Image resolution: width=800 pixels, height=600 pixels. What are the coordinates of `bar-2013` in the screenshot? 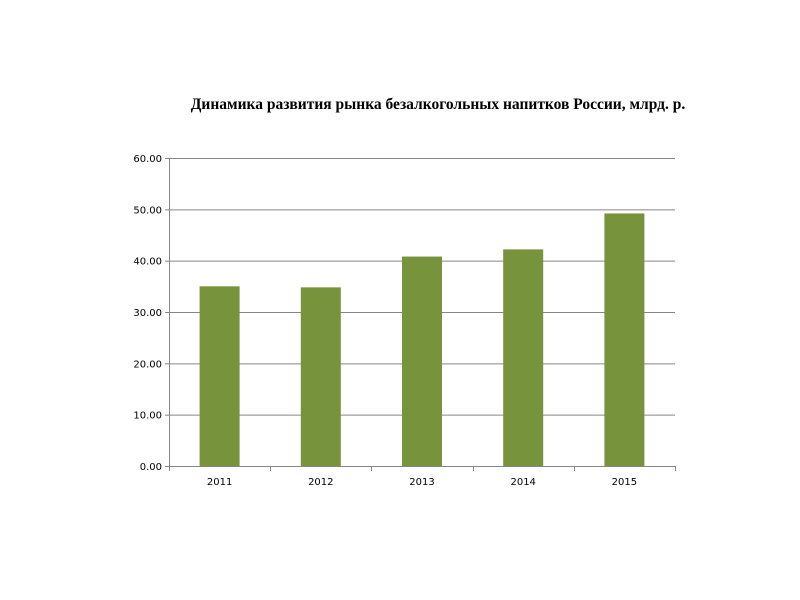 It's located at (422, 361).